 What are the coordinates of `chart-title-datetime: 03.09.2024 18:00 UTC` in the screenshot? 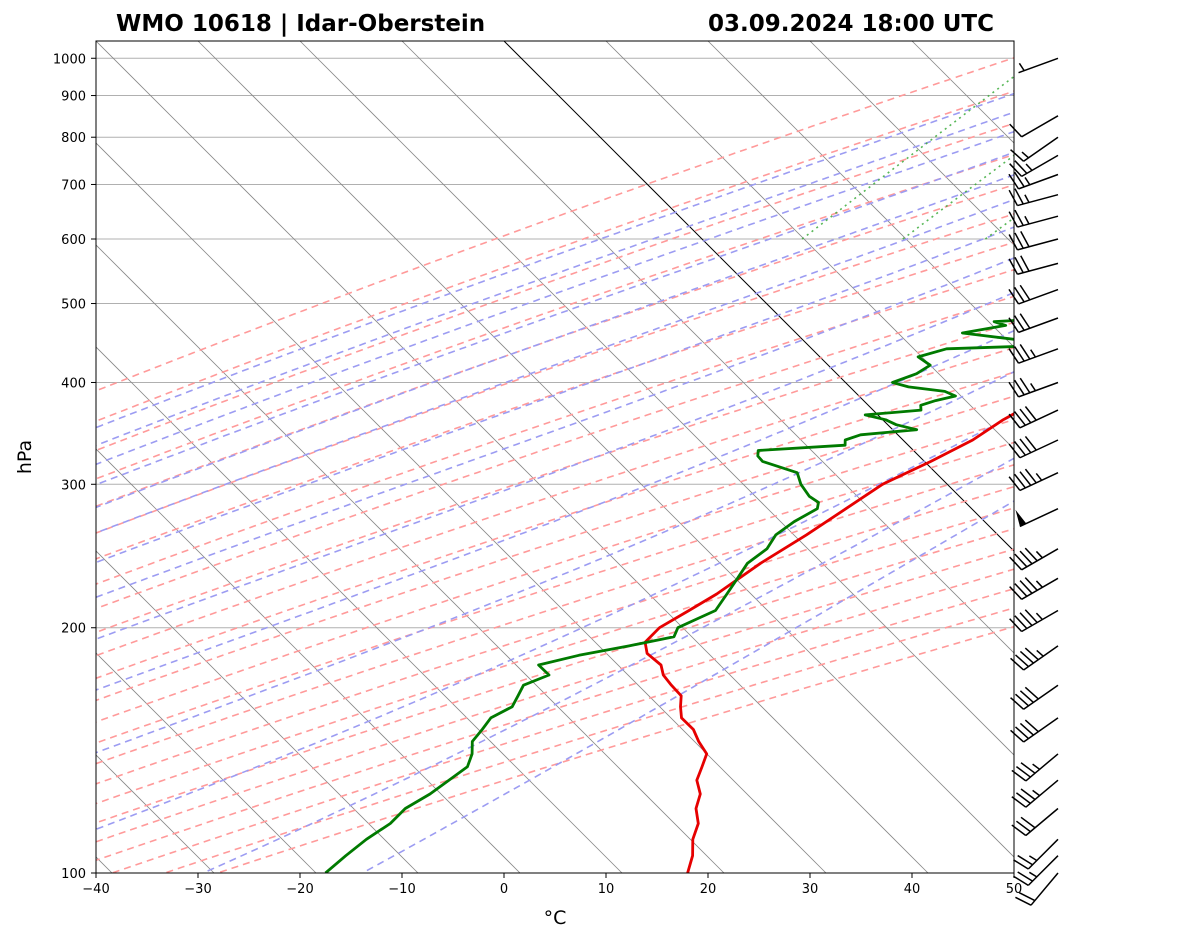 It's located at (851, 24).